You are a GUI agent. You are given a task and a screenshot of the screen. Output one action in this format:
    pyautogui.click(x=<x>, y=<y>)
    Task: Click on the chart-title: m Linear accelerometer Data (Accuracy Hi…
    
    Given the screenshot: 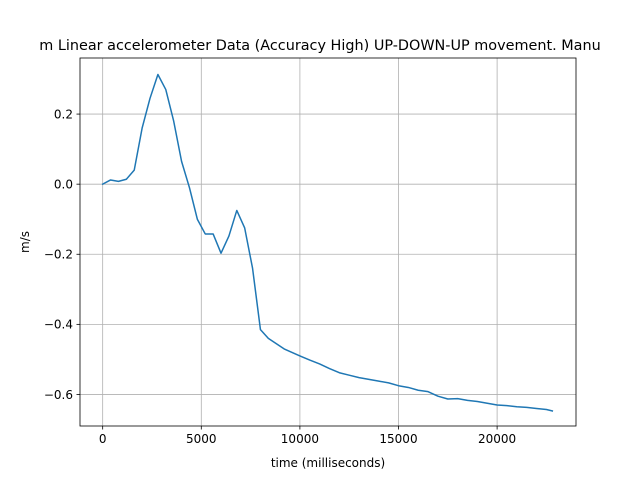 What is the action you would take?
    pyautogui.click(x=320, y=46)
    